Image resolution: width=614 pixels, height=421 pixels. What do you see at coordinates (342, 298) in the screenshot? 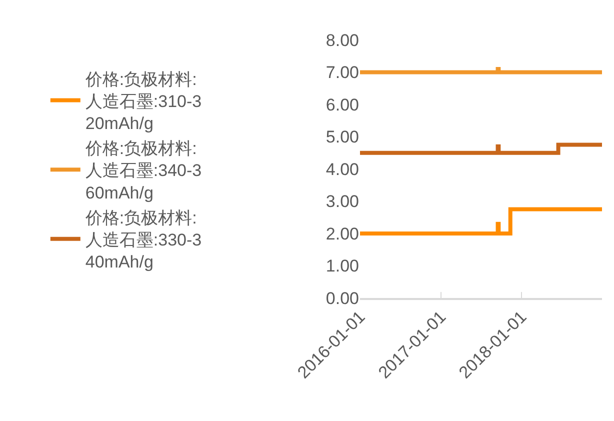
I see `y-tick-label: 0.00` at bounding box center [342, 298].